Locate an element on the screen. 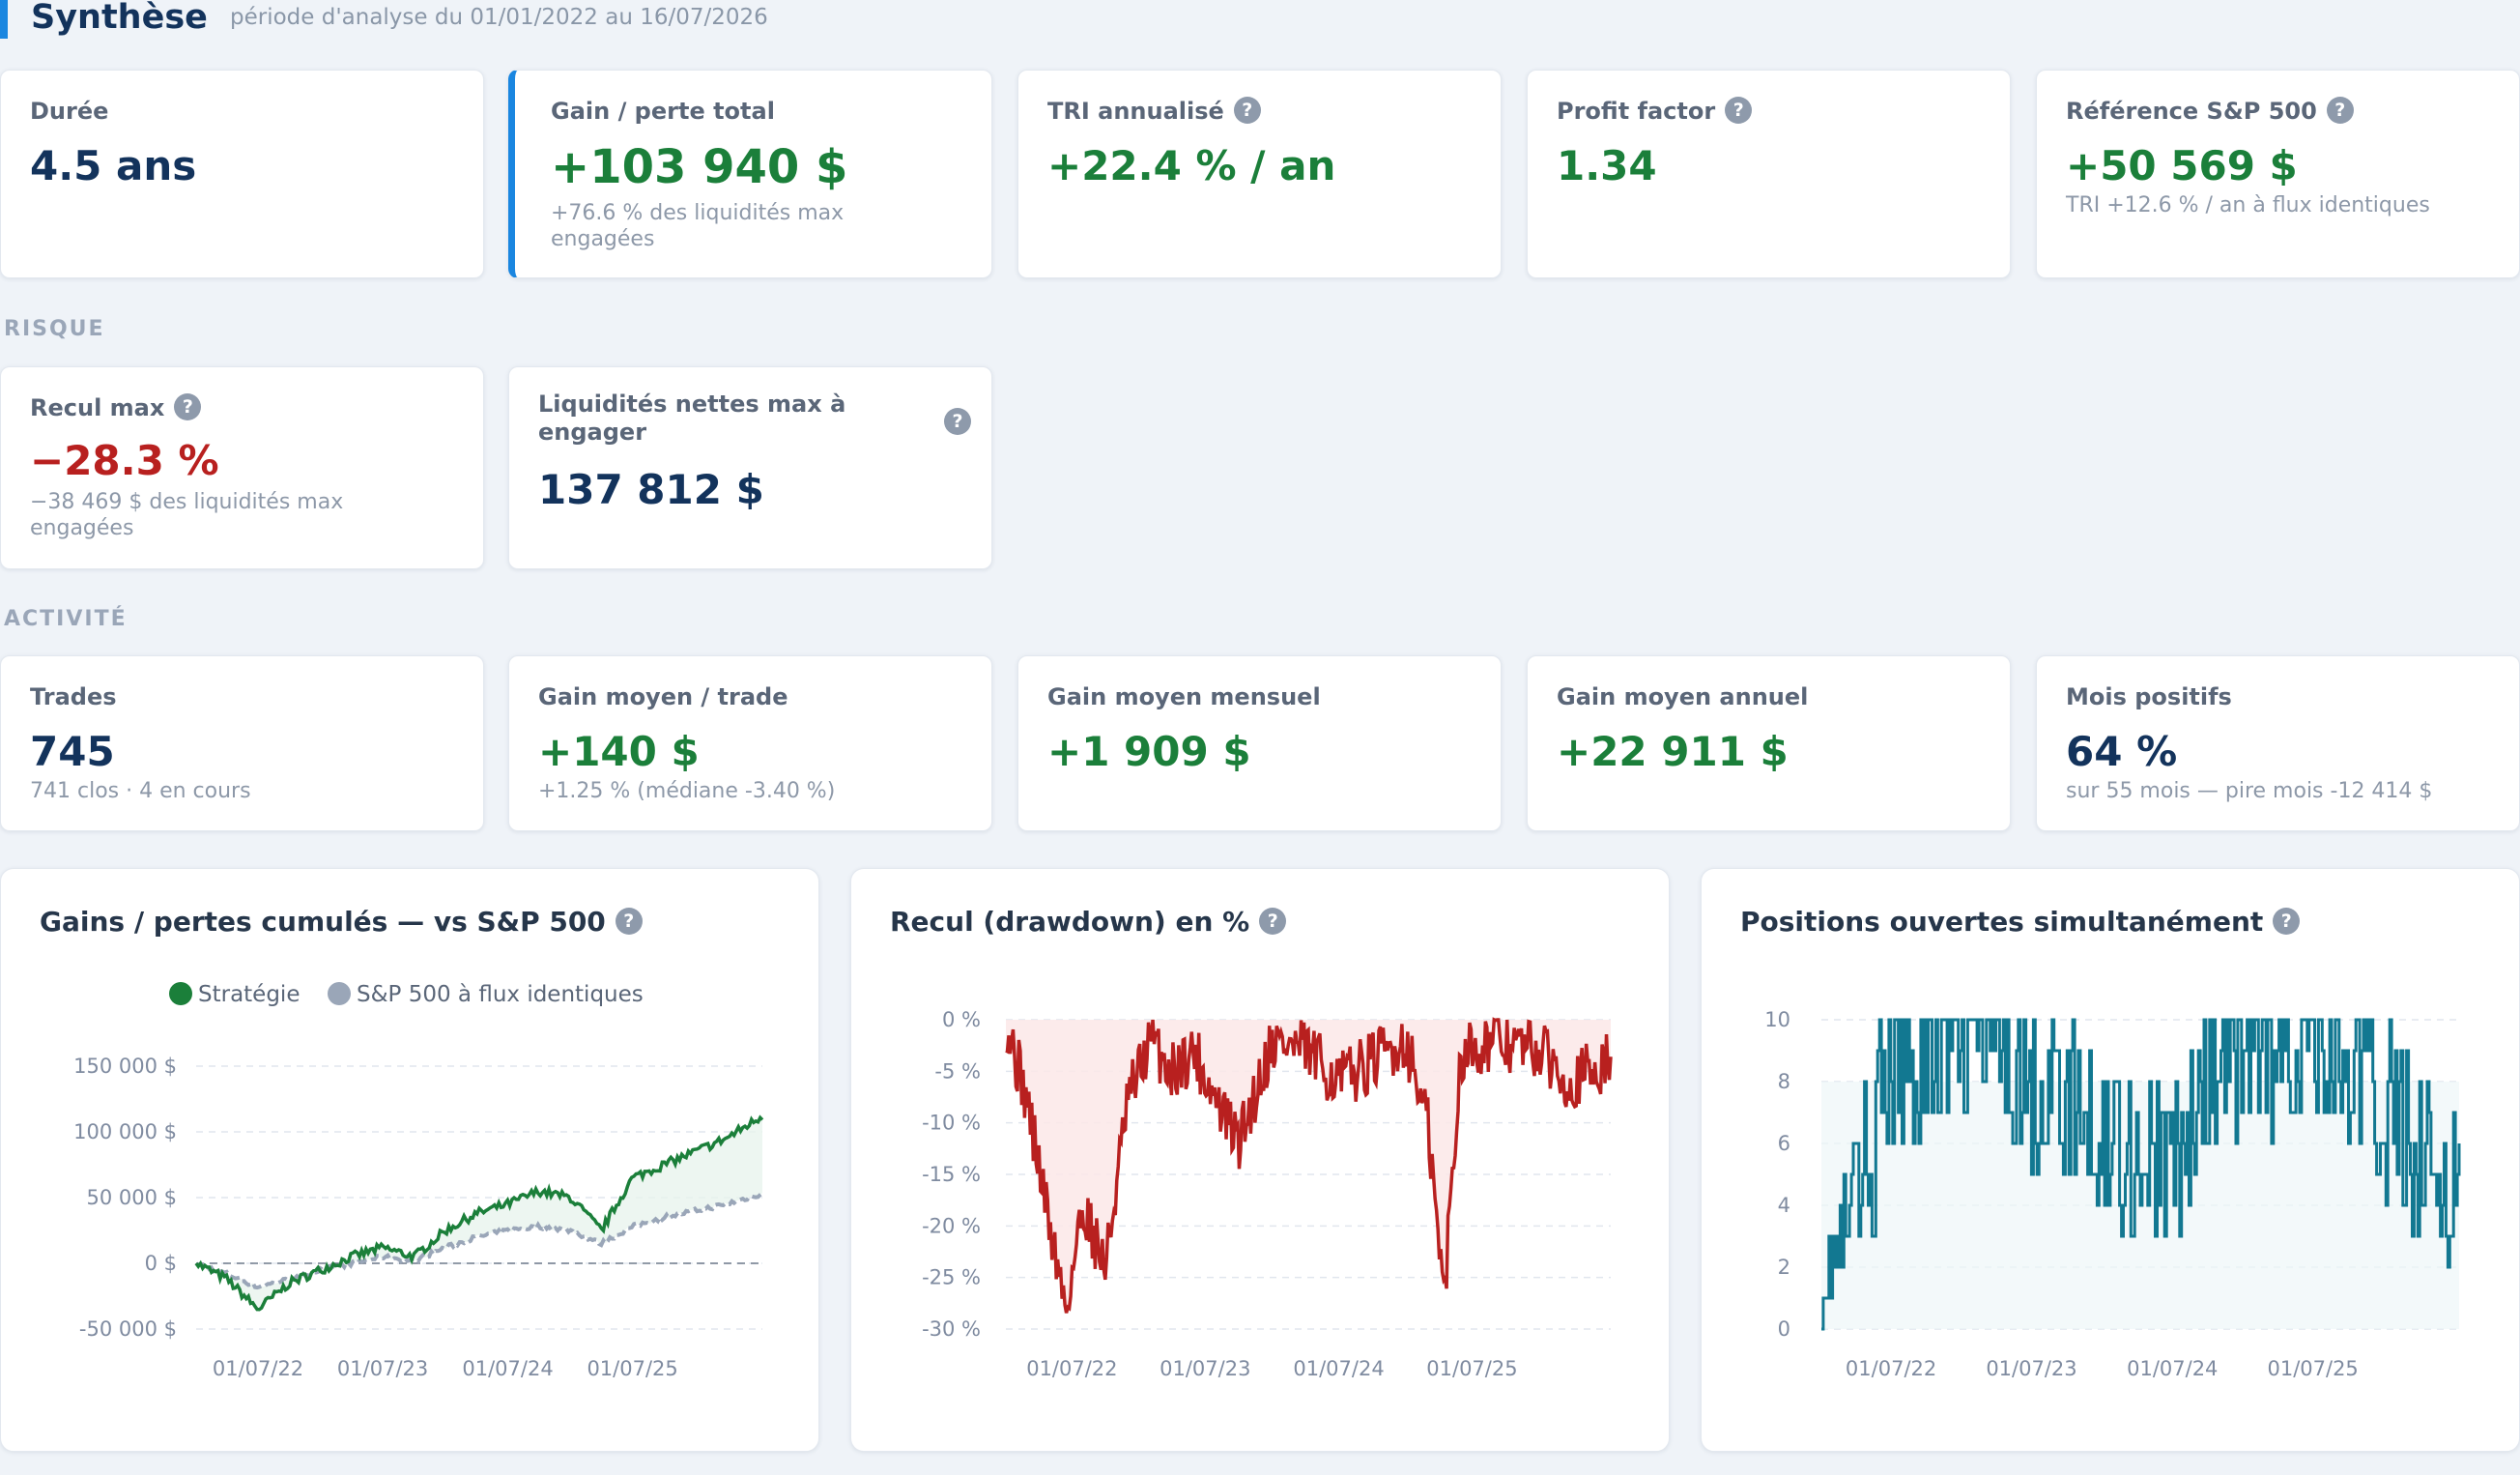  y-tick-label: -50 000 $ is located at coordinates (128, 1329).